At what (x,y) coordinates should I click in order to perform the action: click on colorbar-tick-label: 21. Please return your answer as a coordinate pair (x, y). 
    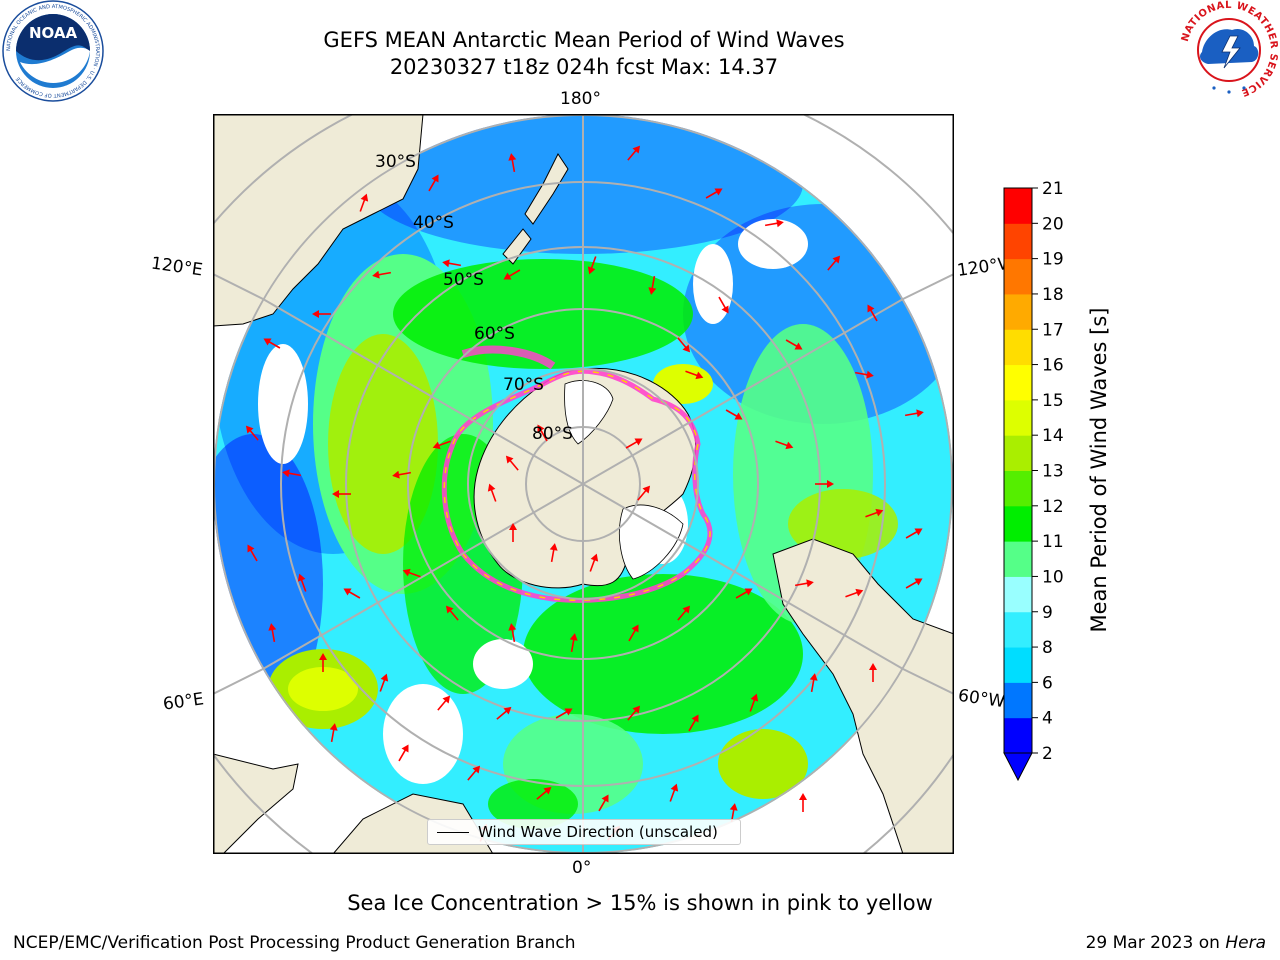
    Looking at the image, I should click on (1053, 189).